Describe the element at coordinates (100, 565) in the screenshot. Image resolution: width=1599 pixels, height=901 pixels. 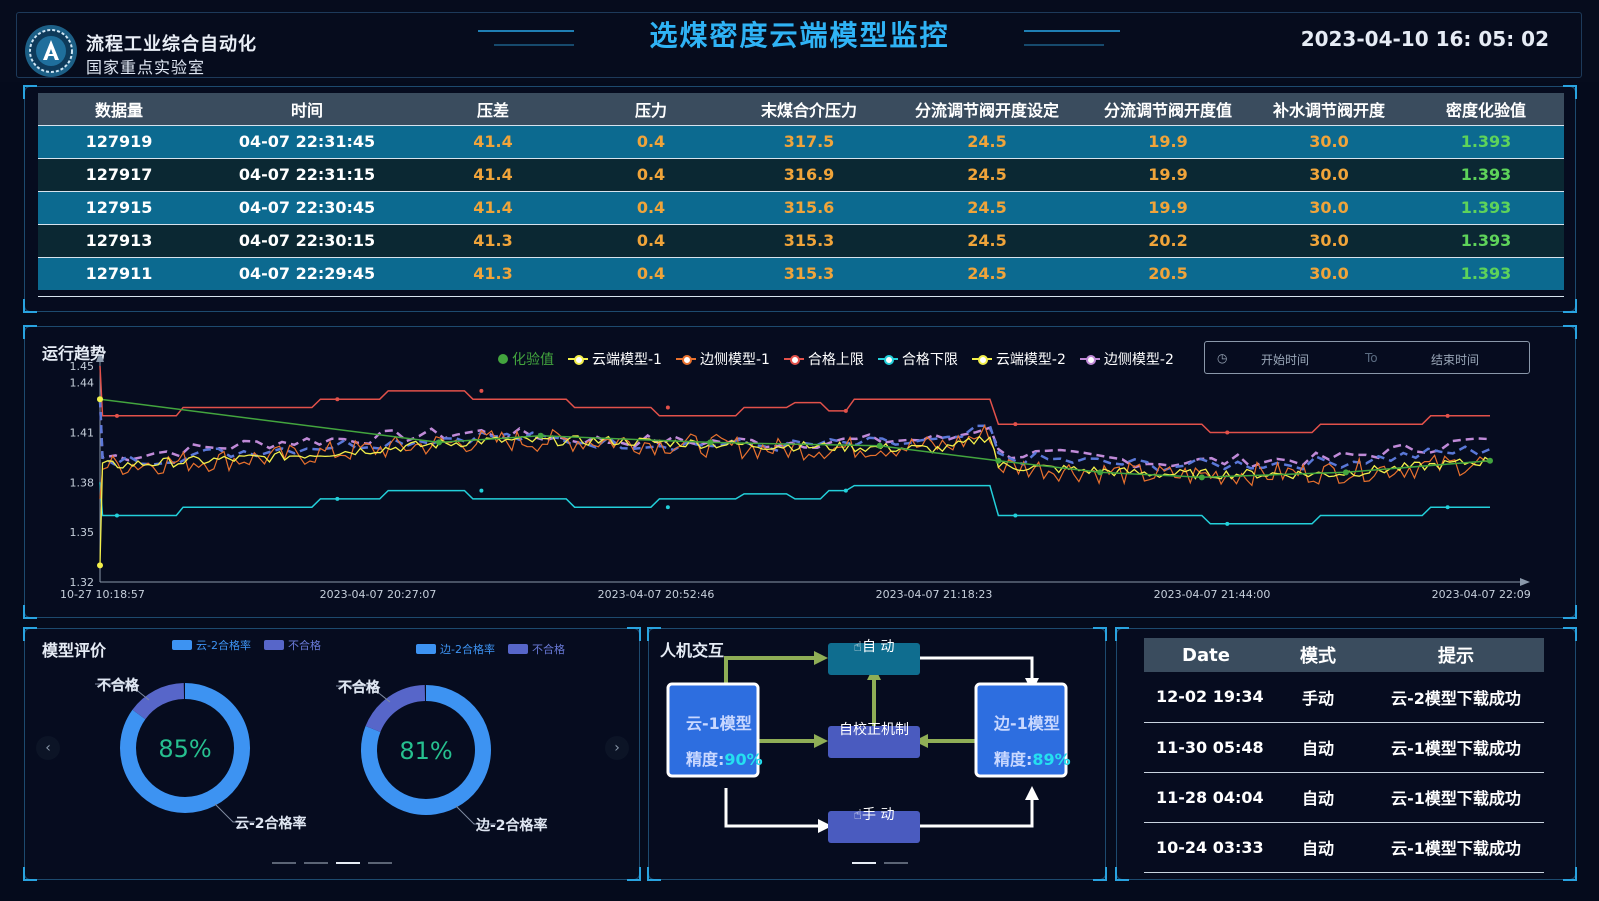
I see `cloud-model-start-point` at that location.